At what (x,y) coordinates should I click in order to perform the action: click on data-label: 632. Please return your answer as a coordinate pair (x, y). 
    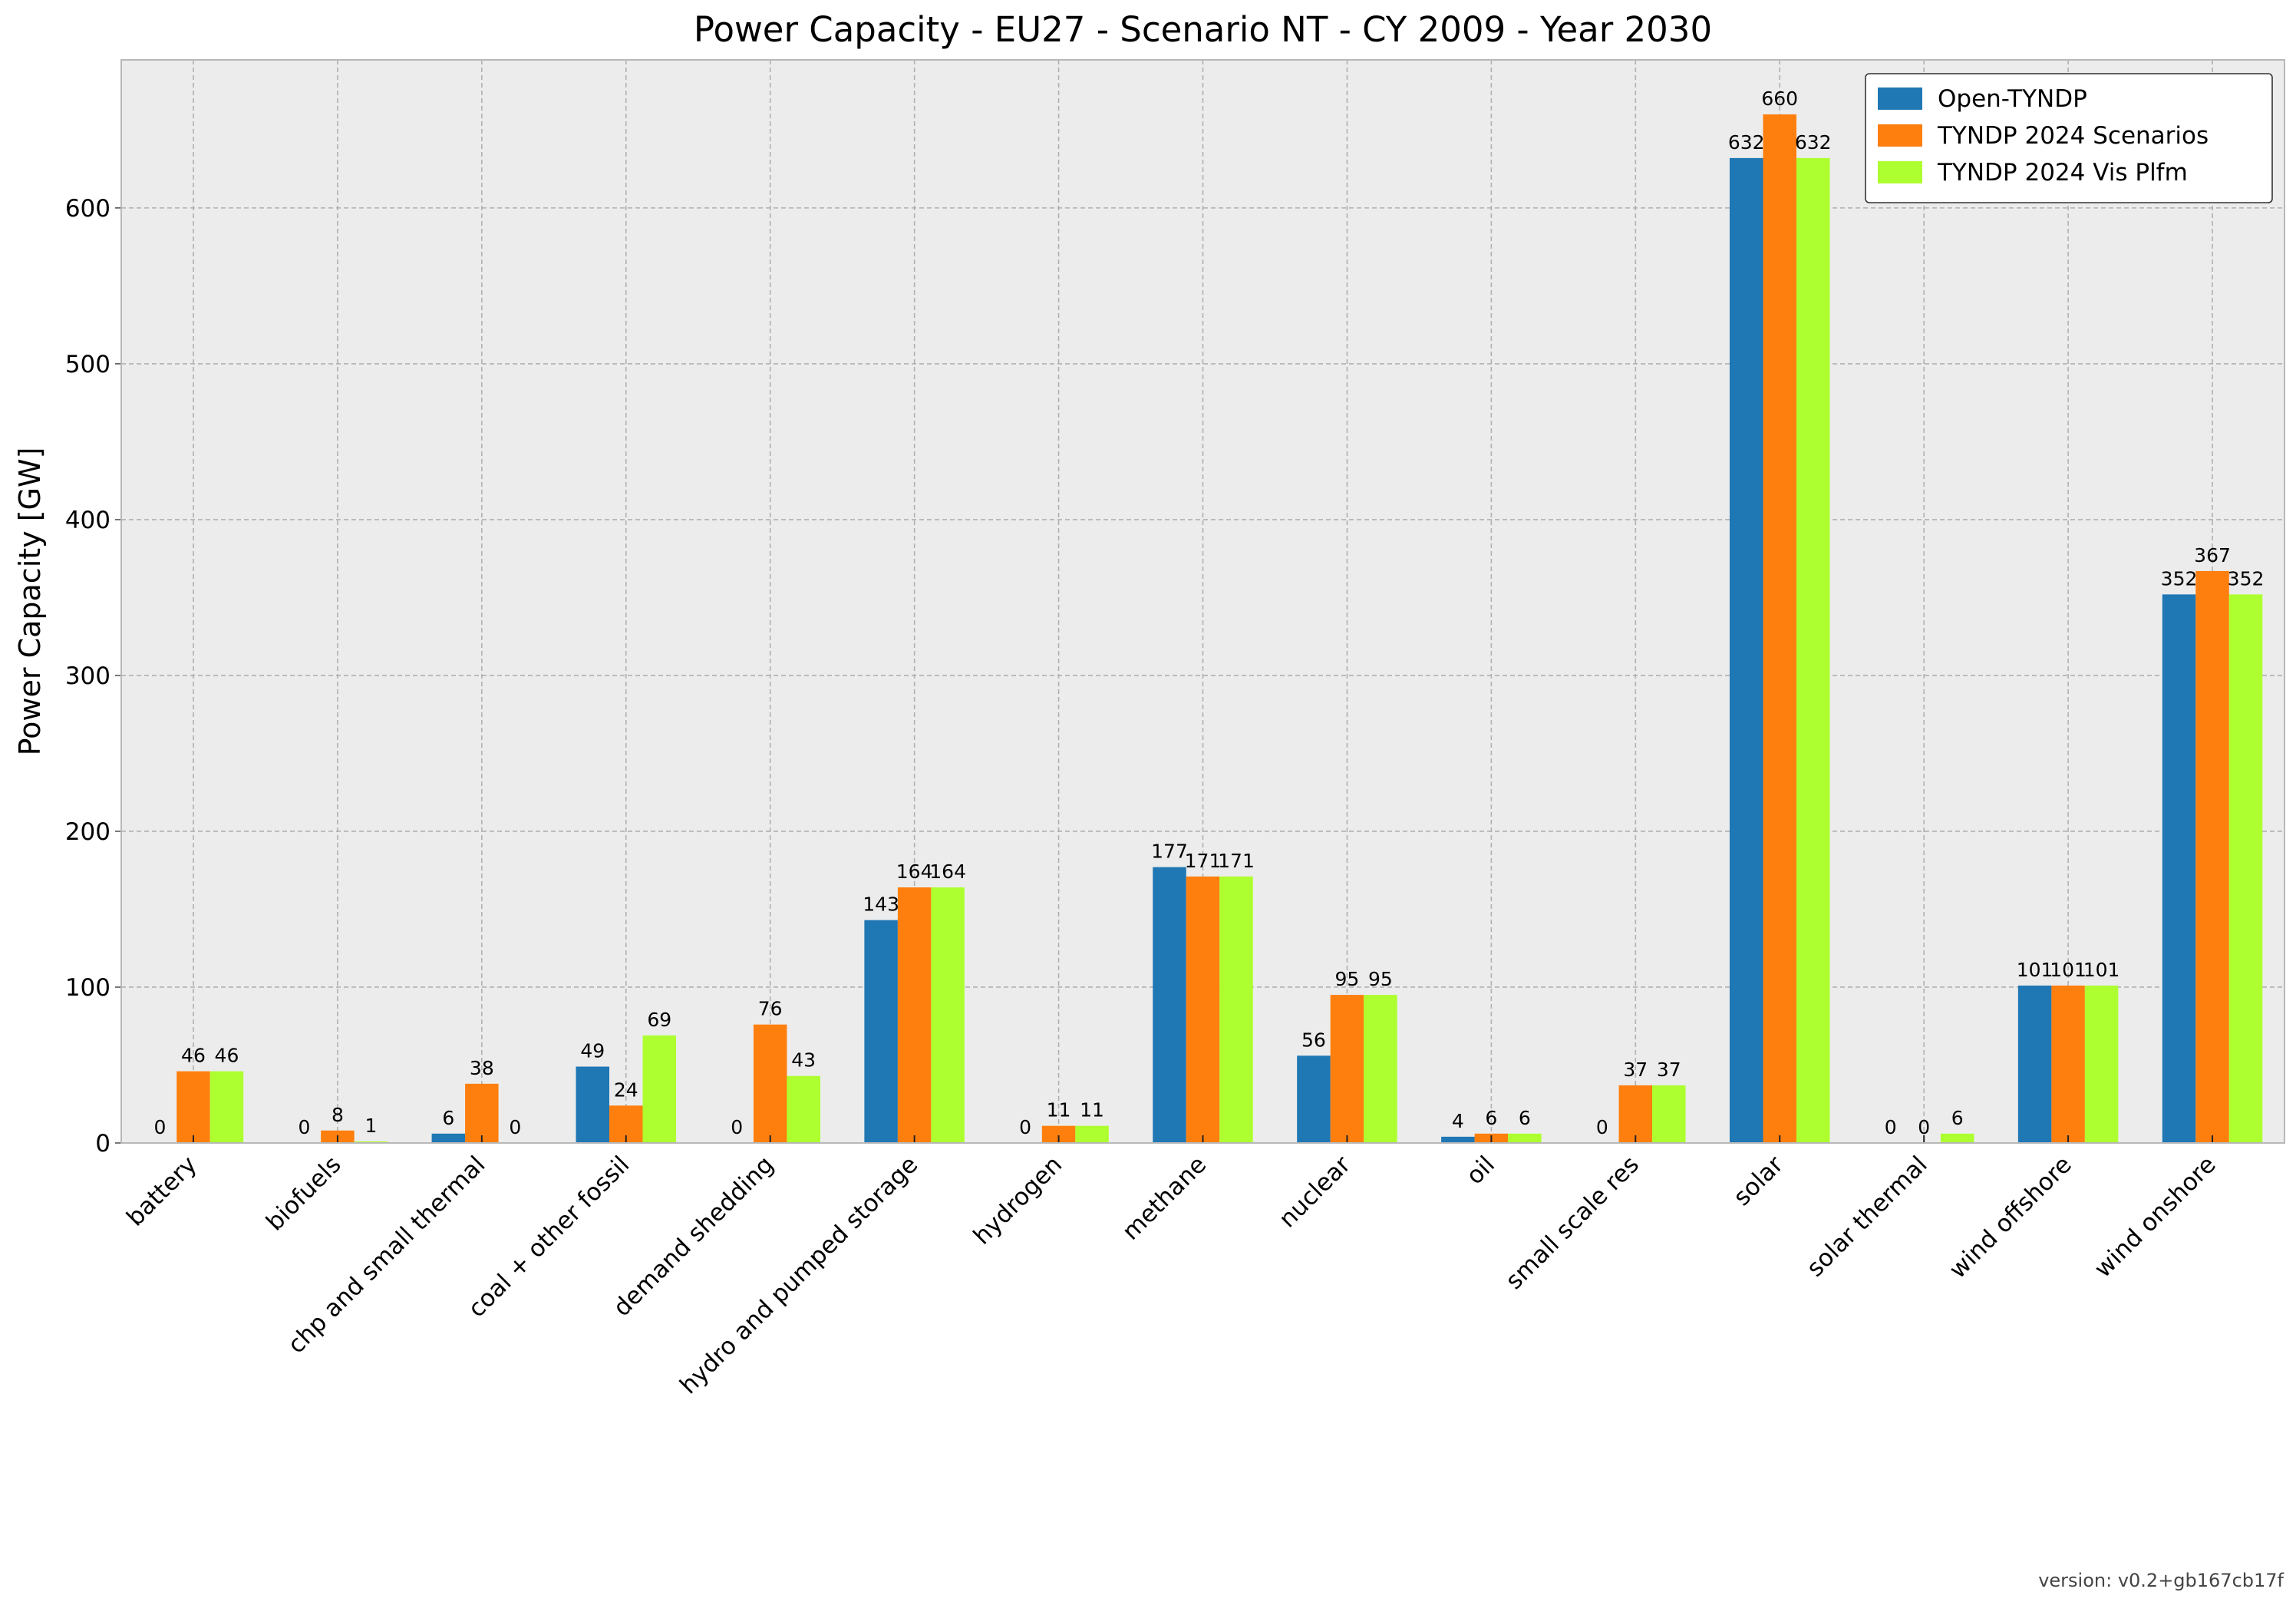
    Looking at the image, I should click on (1746, 143).